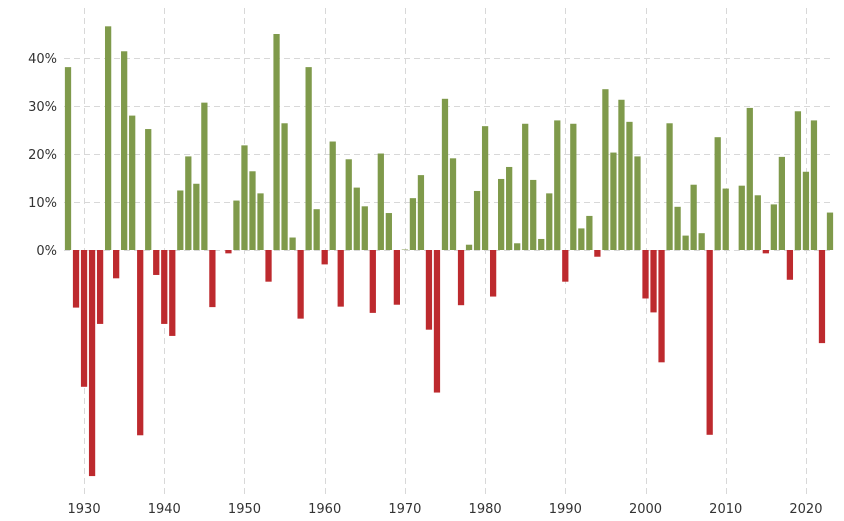  What do you see at coordinates (517, 246) in the screenshot?
I see `bar-1984` at bounding box center [517, 246].